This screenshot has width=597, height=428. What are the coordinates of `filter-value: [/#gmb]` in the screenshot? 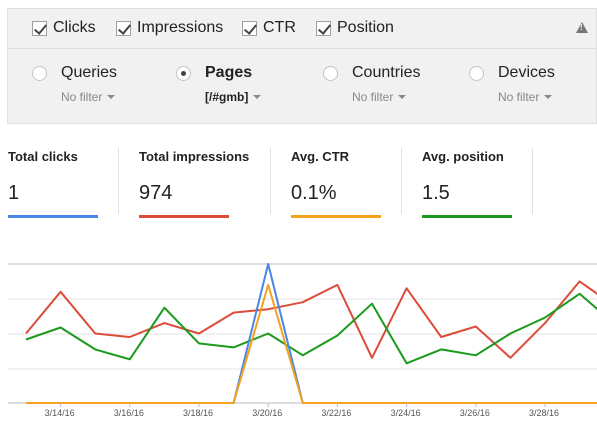 It's located at (227, 97).